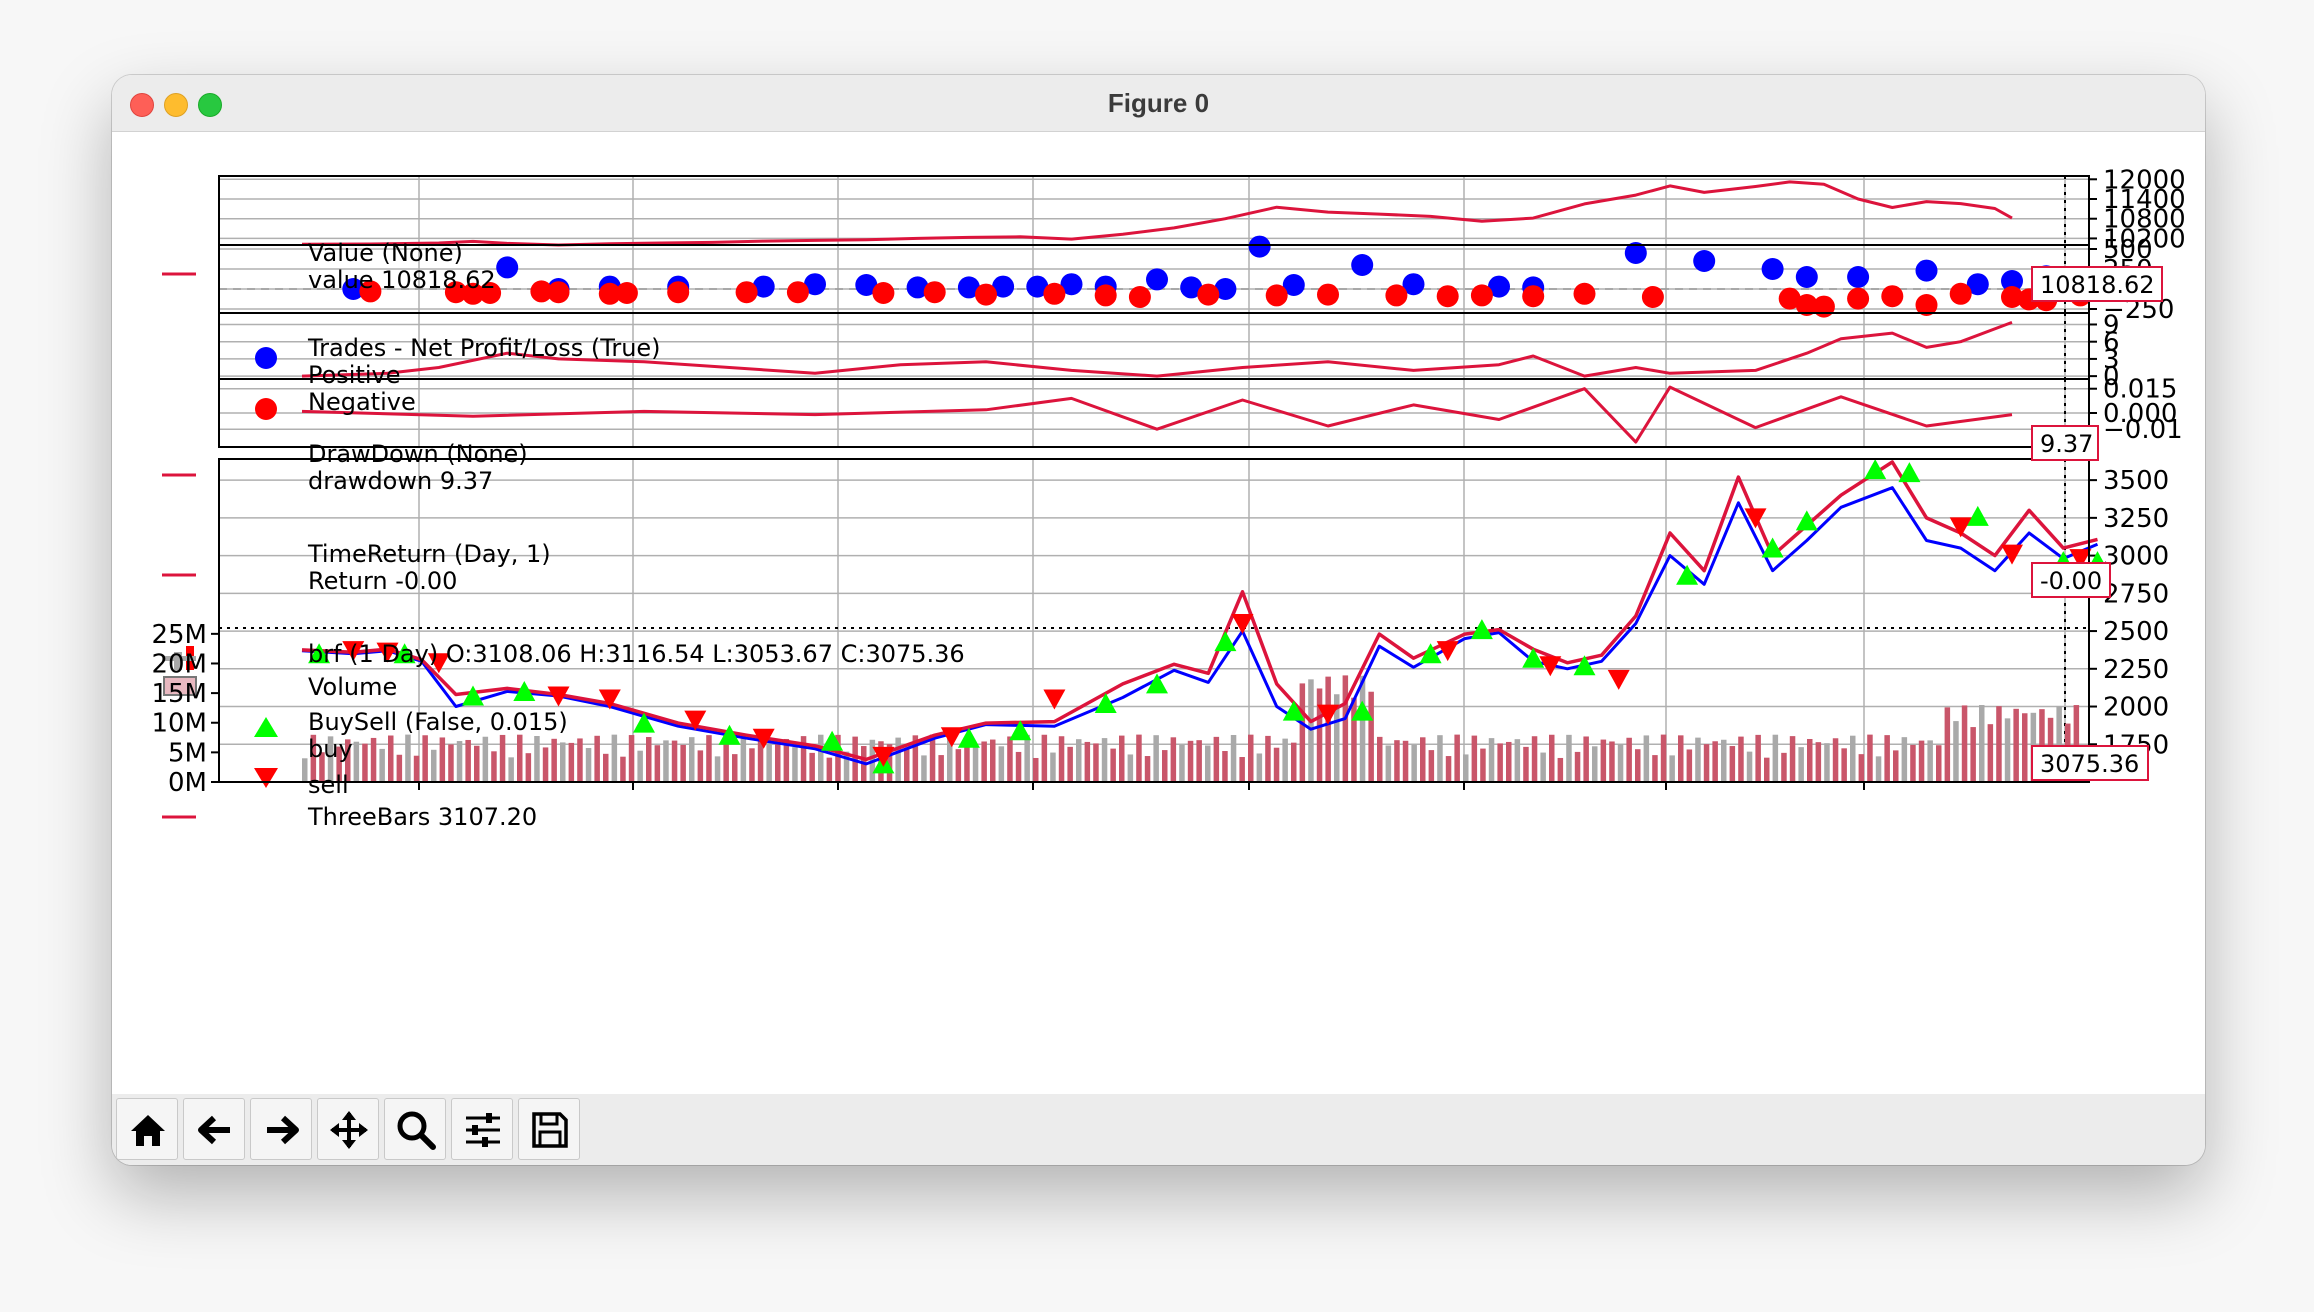  I want to click on value-tag: 10818.62, so click(2097, 284).